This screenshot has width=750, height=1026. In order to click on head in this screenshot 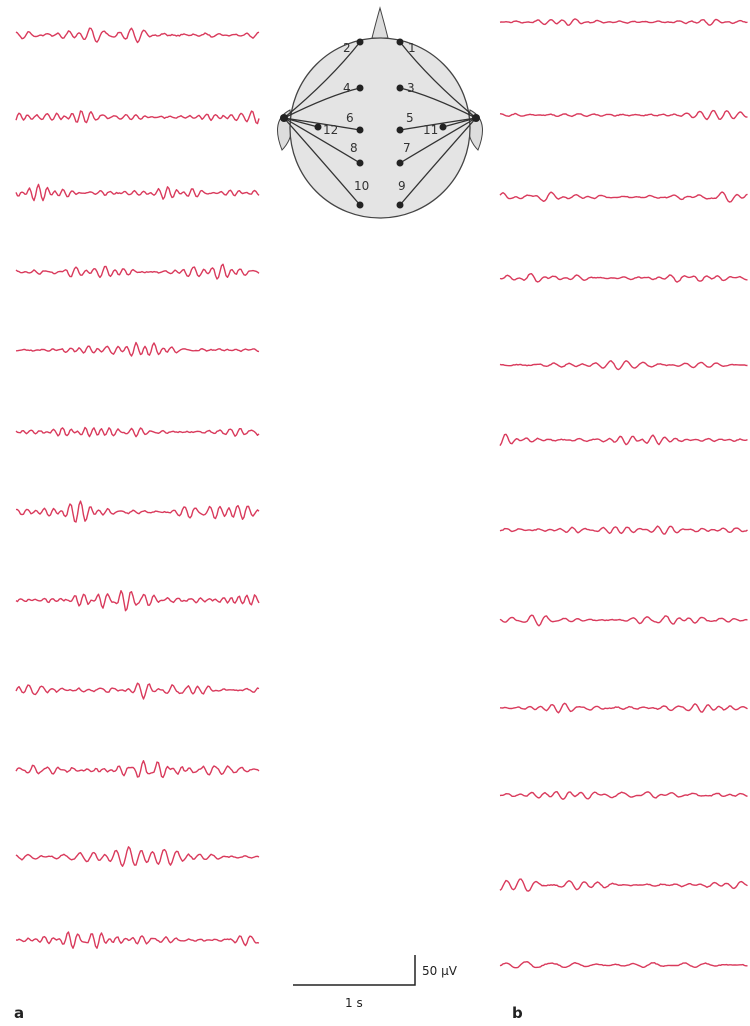, I will do `click(380, 128)`.